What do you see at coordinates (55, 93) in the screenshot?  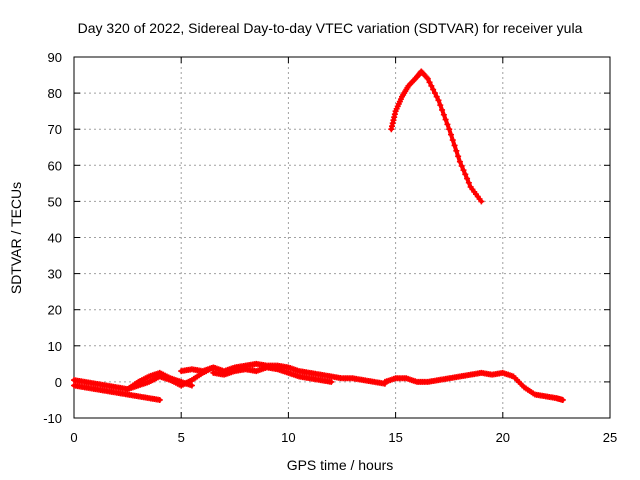 I see `y-tick-label: 80` at bounding box center [55, 93].